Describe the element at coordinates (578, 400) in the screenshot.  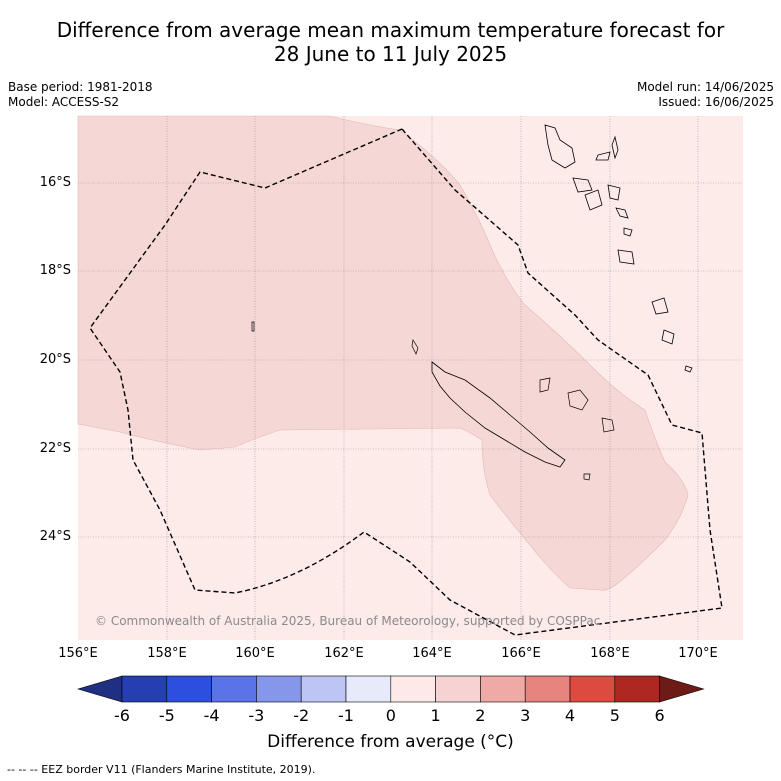
I see `loyalty-island-lifou` at that location.